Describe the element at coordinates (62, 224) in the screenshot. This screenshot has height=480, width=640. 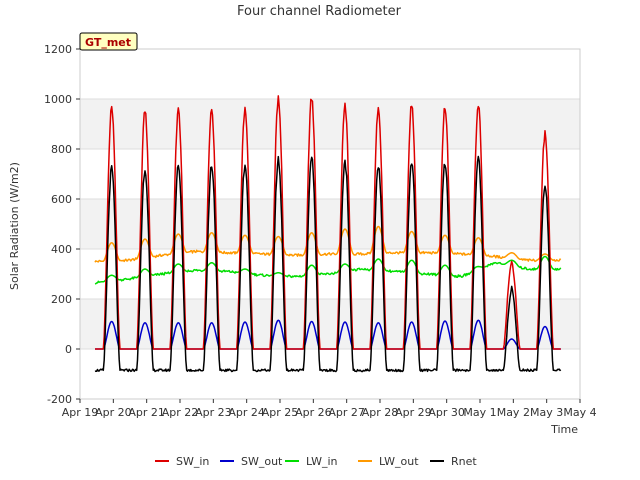
I see `y-axis: -200 0 200 400 600 800 1000 1200` at that location.